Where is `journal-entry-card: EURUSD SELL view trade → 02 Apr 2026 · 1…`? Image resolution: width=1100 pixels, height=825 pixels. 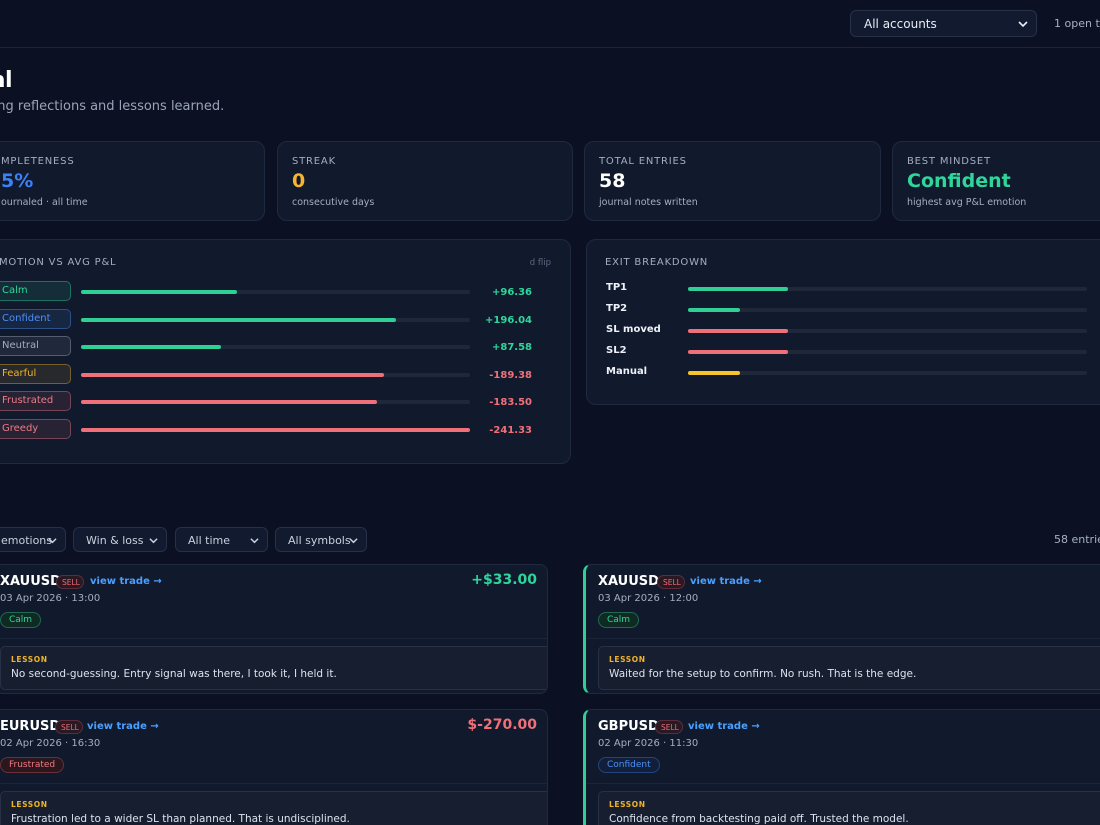 journal-entry-card: EURUSD SELL view trade → 02 Apr 2026 · 1… is located at coordinates (274, 767).